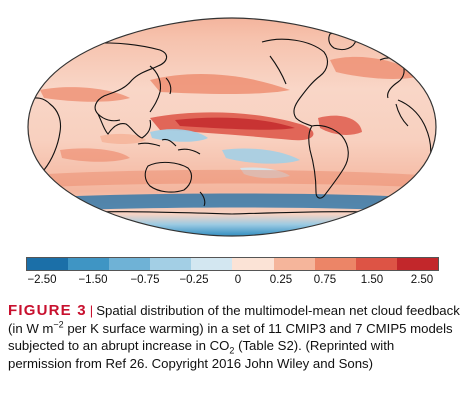 The width and height of the screenshot is (465, 417). What do you see at coordinates (422, 280) in the screenshot?
I see `colorbar-tick: 2.50` at bounding box center [422, 280].